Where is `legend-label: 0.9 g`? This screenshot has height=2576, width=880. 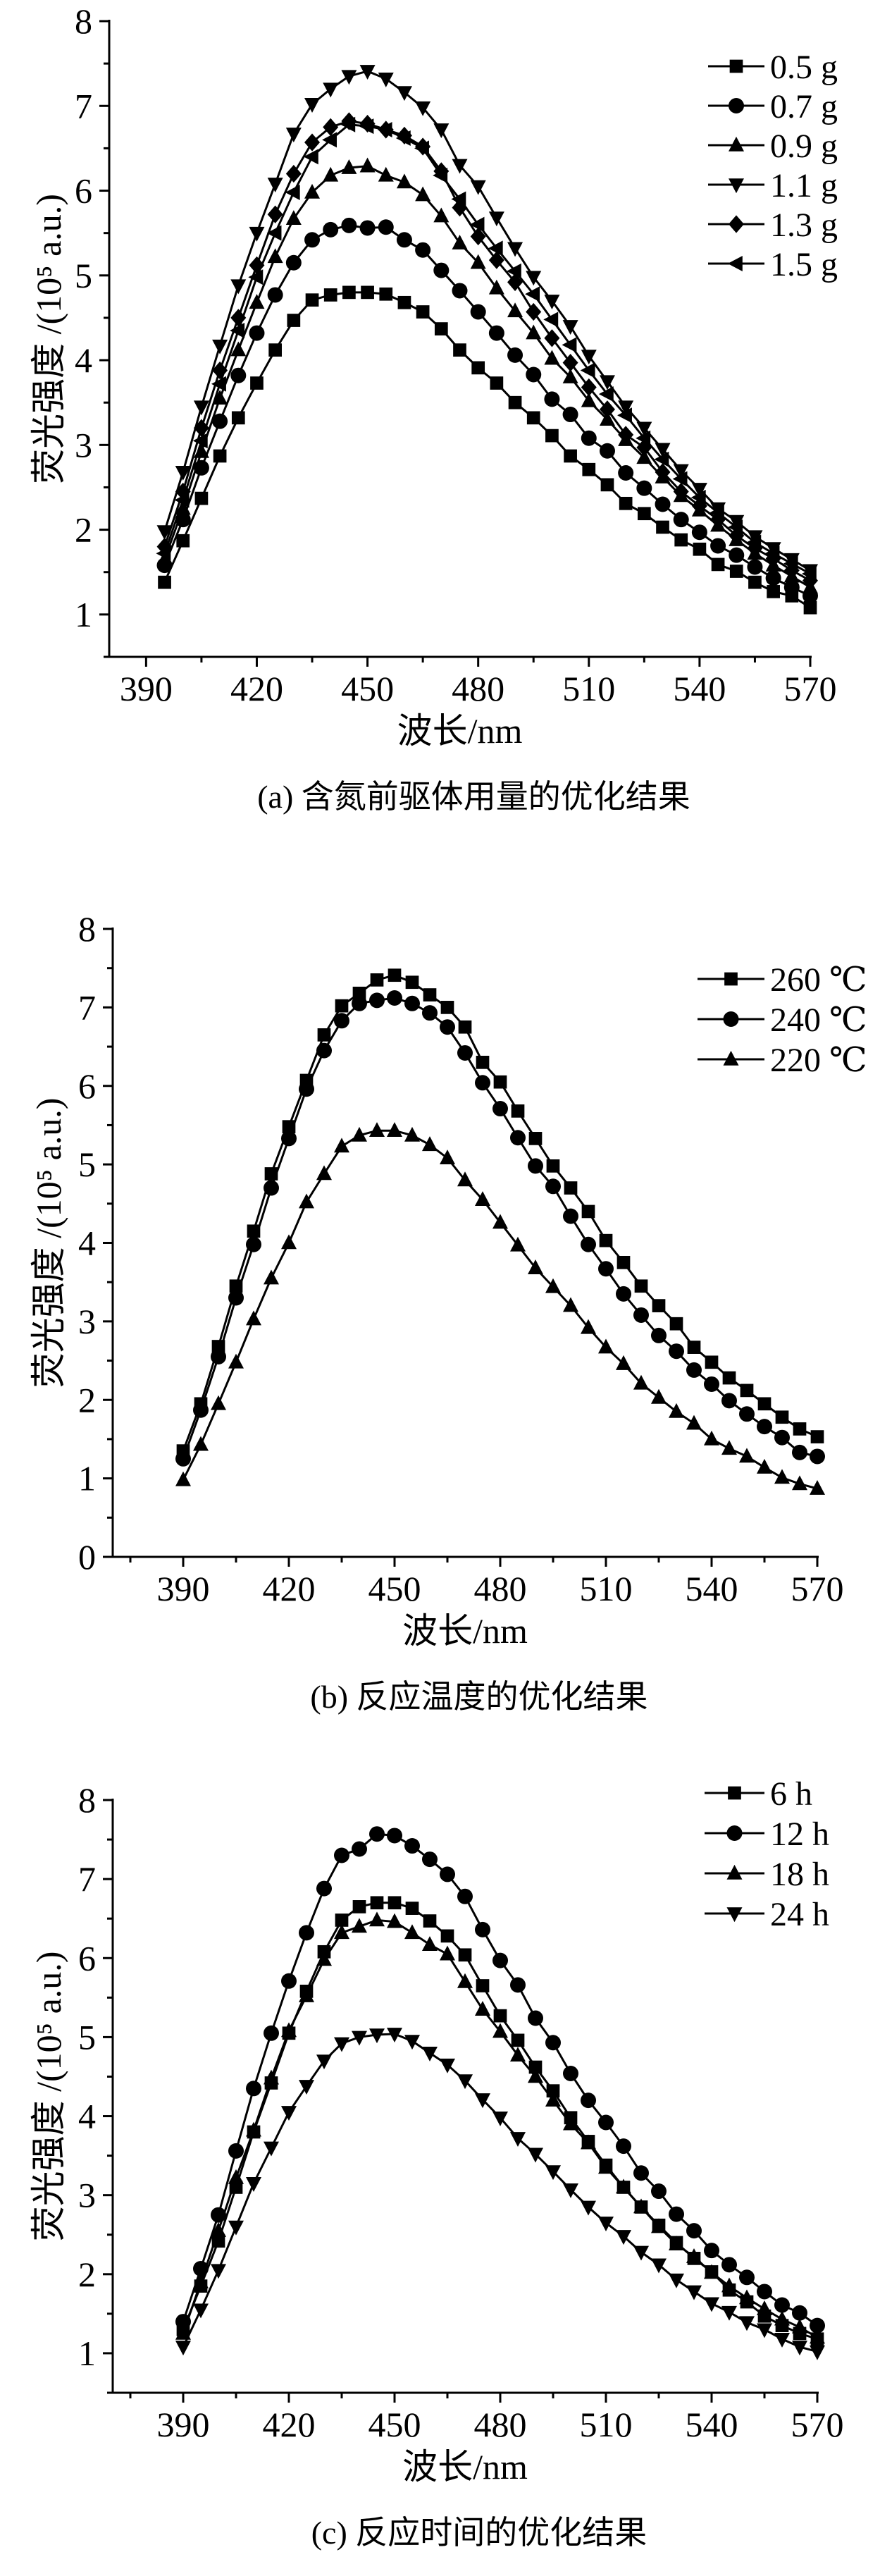 legend-label: 0.9 g is located at coordinates (804, 146).